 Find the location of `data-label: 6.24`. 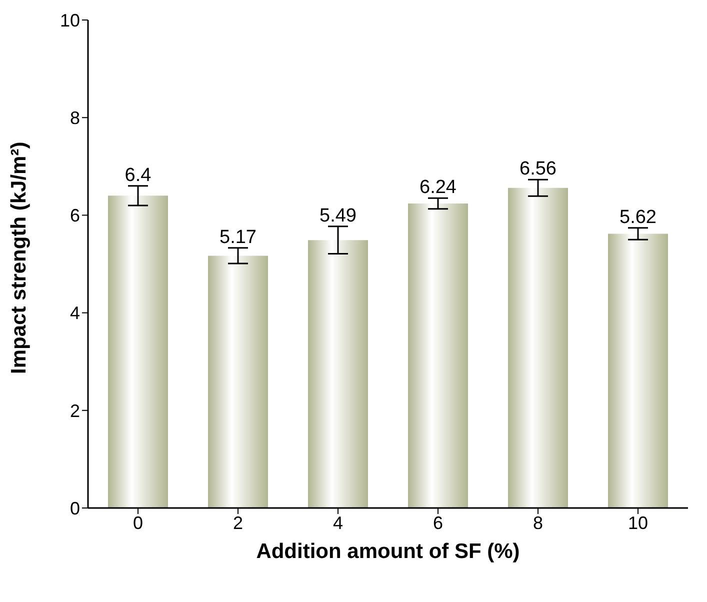

data-label: 6.24 is located at coordinates (438, 187).